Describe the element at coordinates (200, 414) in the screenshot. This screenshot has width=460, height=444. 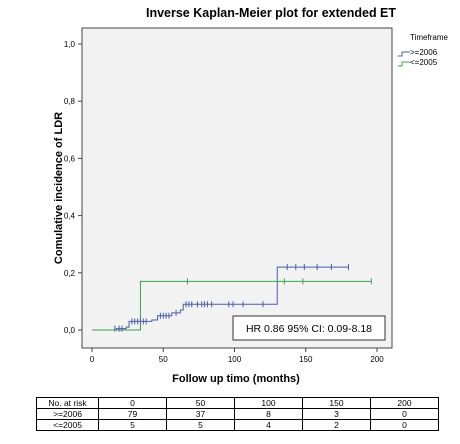
I see `risk-cell: 37` at that location.